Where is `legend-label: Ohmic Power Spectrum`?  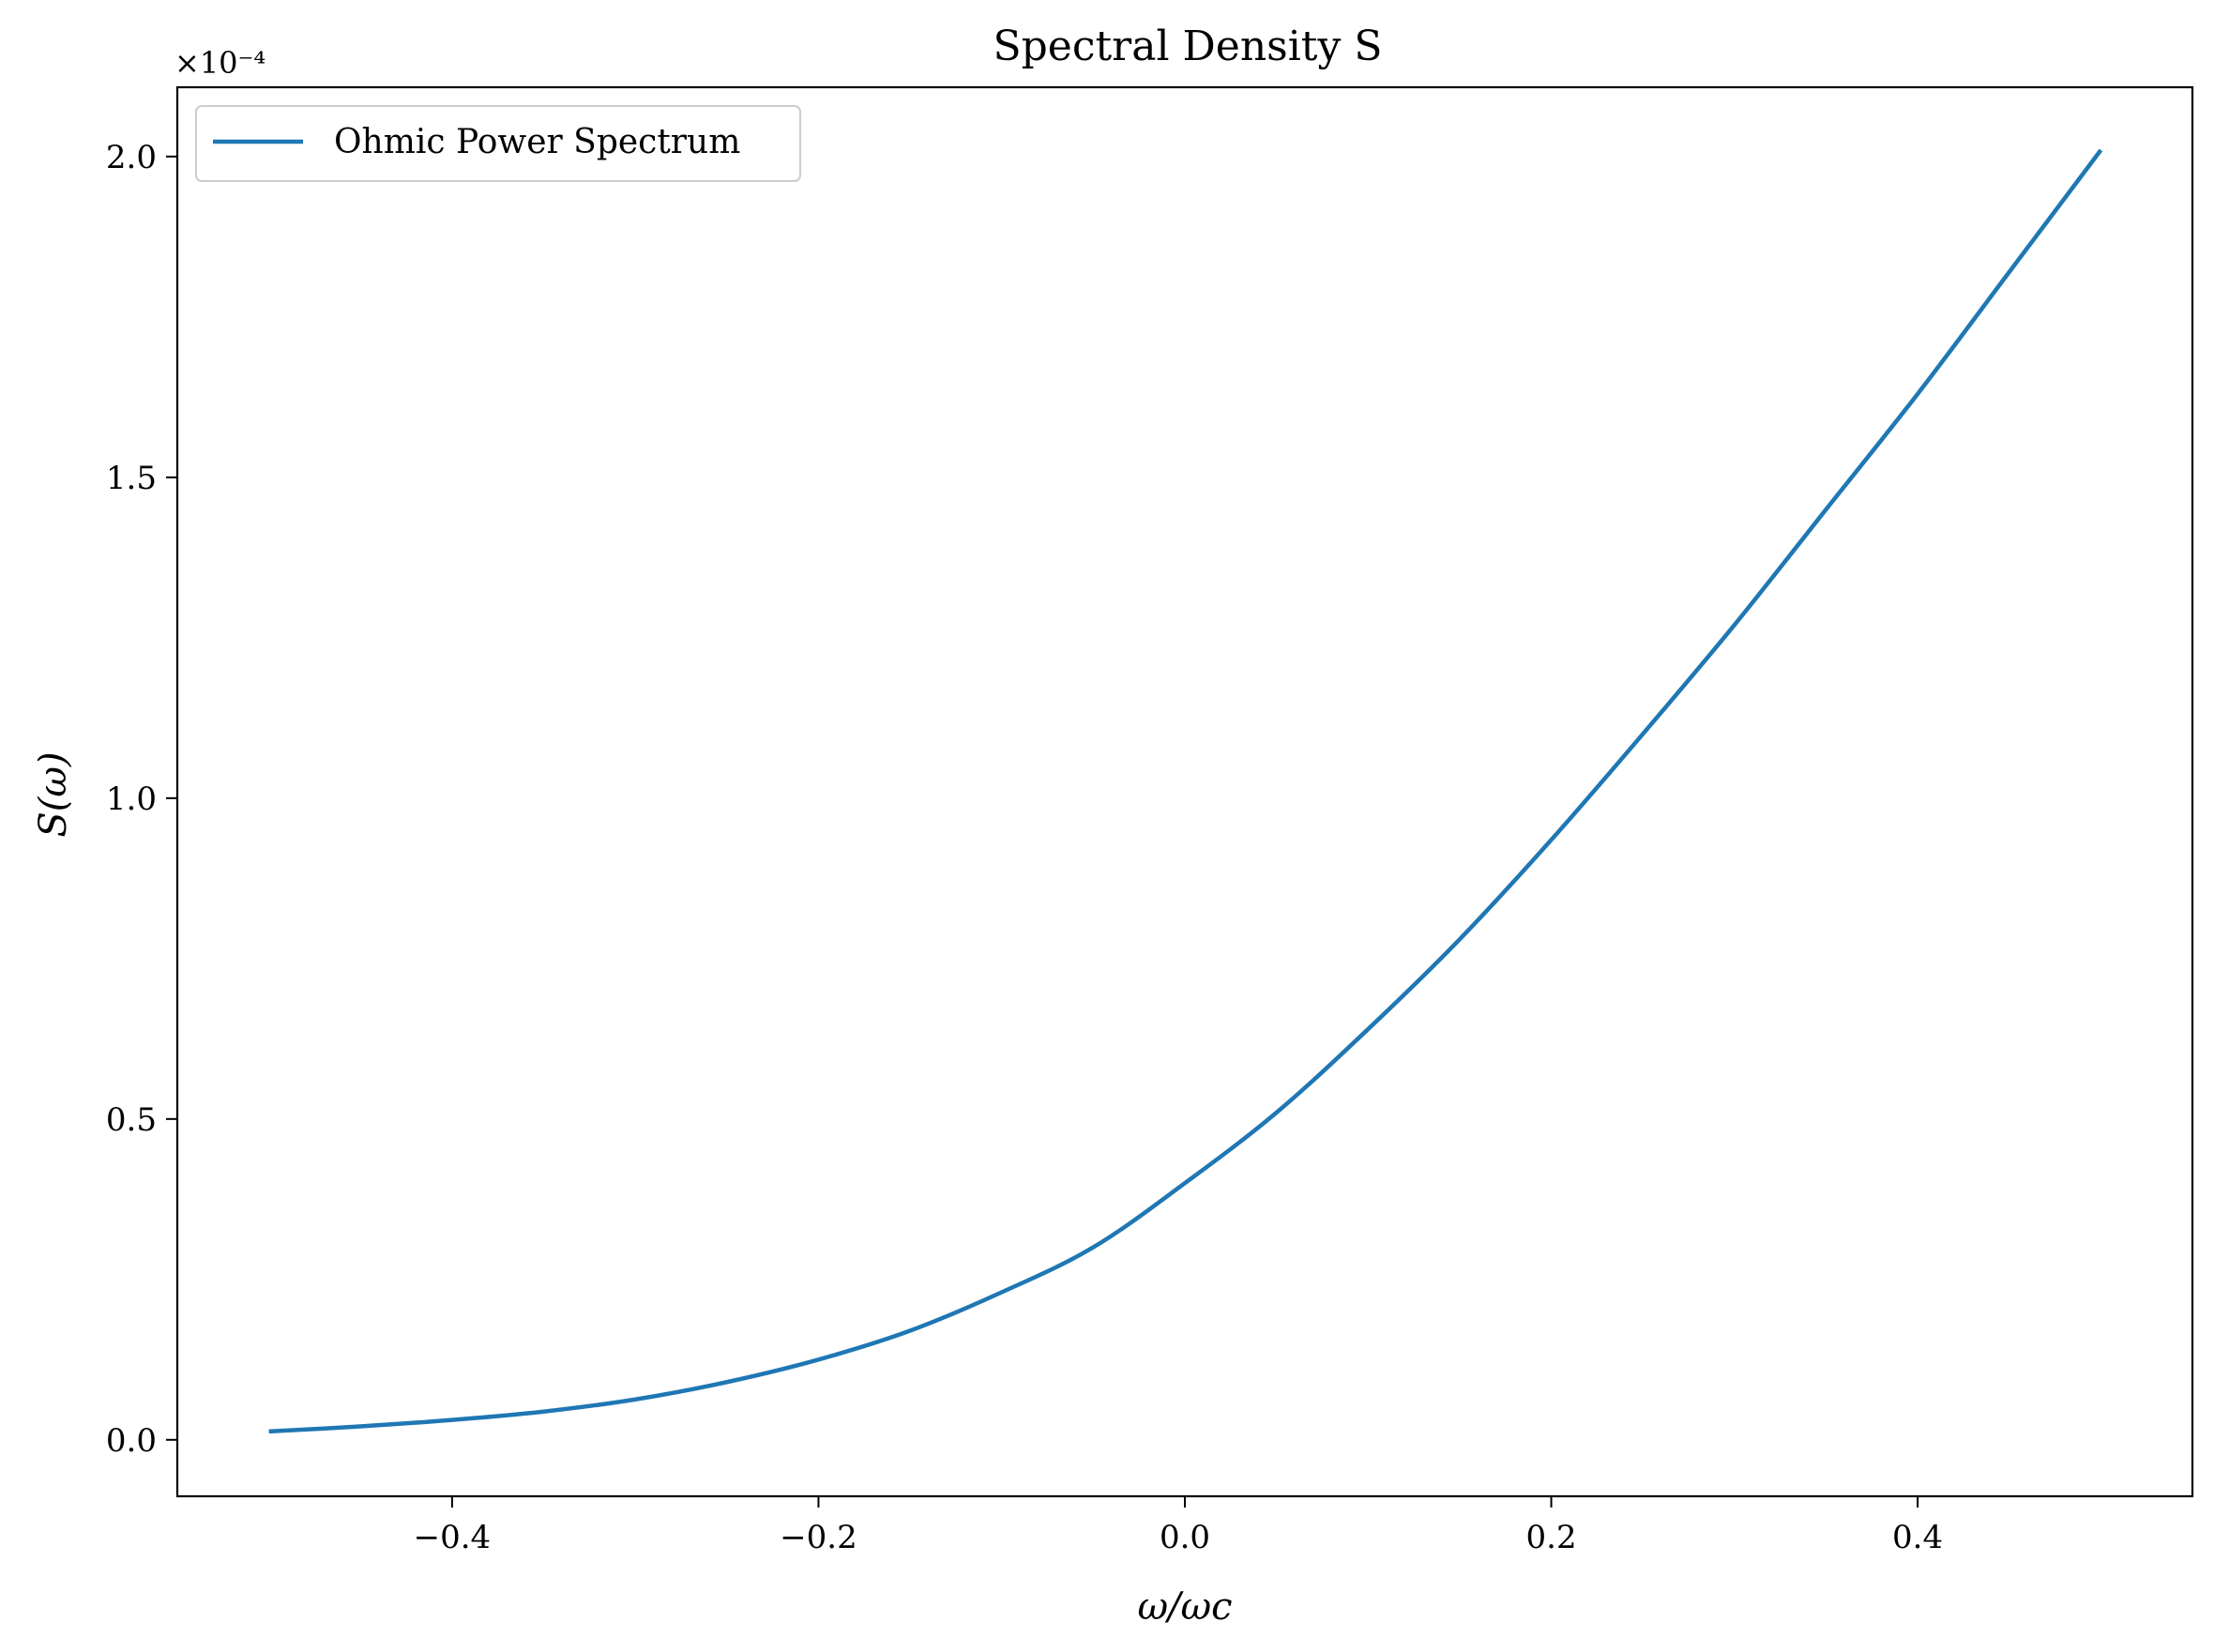
legend-label: Ohmic Power Spectrum is located at coordinates (537, 142).